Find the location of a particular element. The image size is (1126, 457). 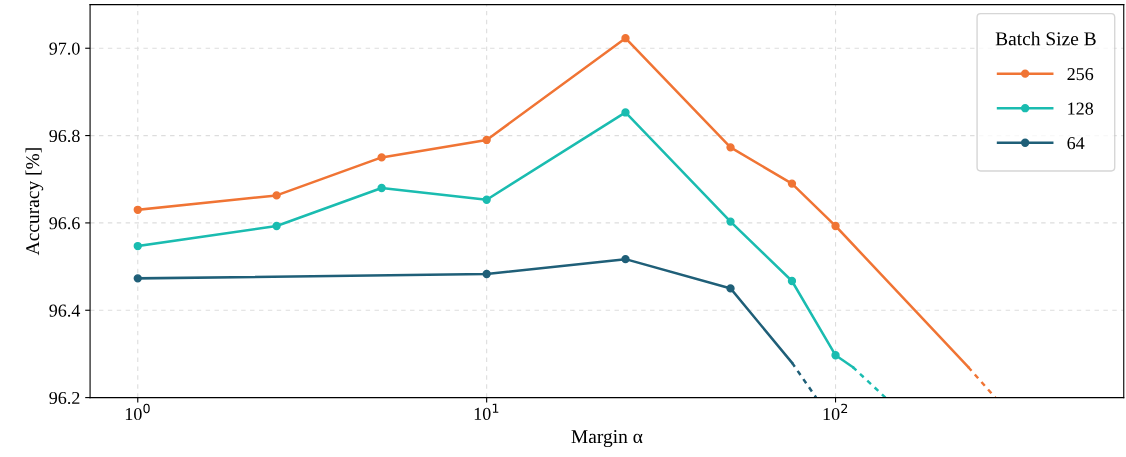

y-tick-label: 96.8 is located at coordinates (64, 136).